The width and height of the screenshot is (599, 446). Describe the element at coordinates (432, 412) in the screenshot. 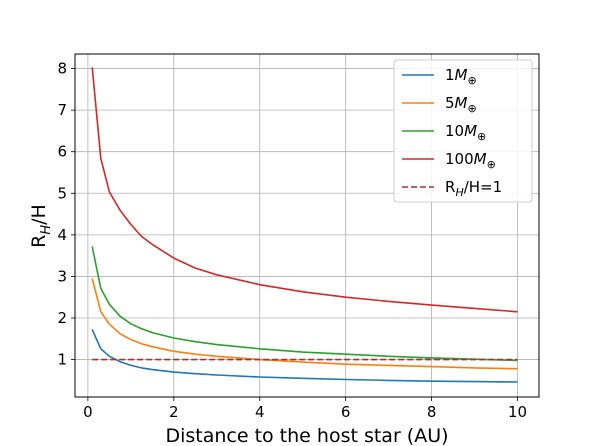

I see `x-tick-label: 8` at that location.